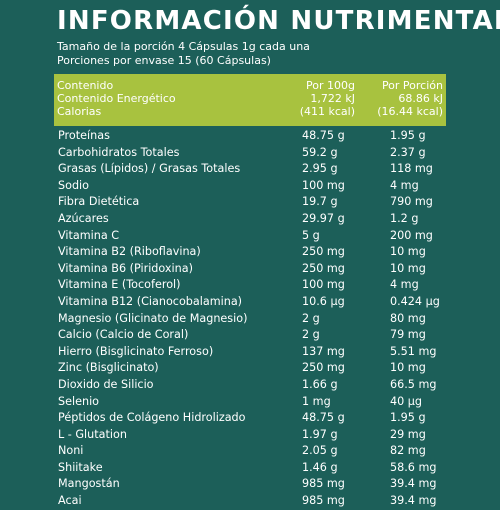  Describe the element at coordinates (253, 136) in the screenshot. I see `table-row: Proteínas 48.75 g 1.95 g` at that location.